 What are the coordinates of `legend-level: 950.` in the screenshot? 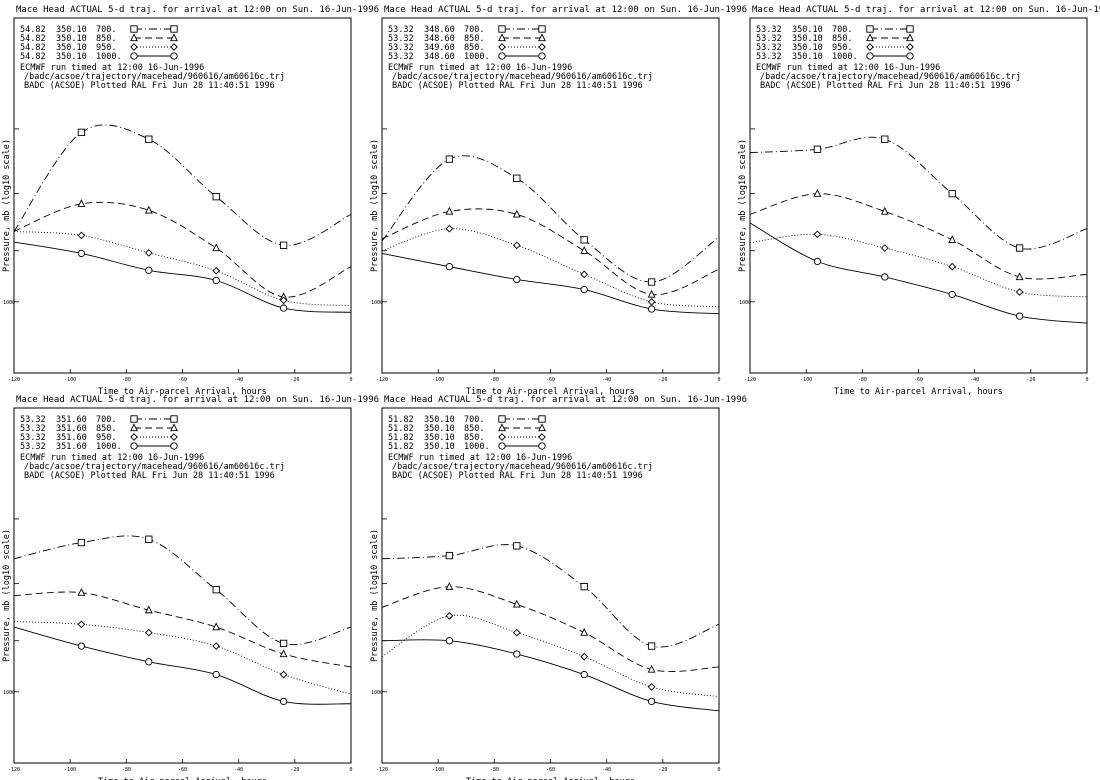 It's located at (106, 438).